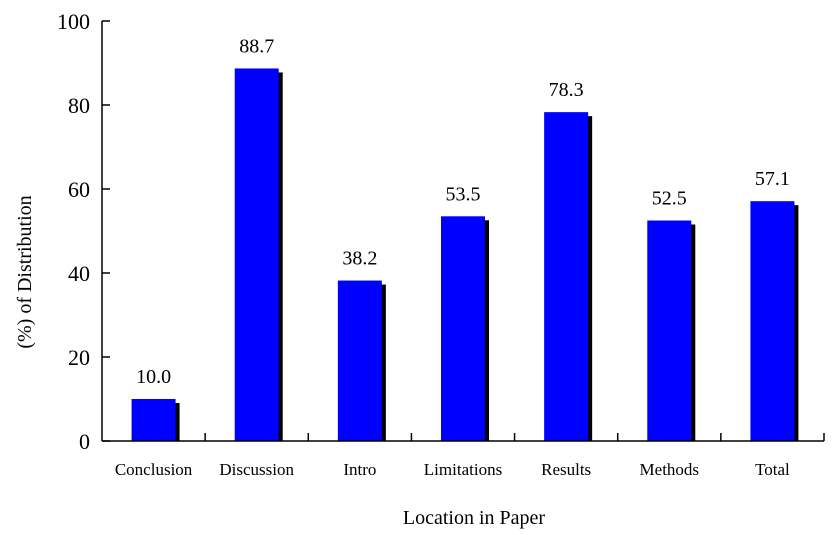  Describe the element at coordinates (256, 46) in the screenshot. I see `data-label: 88.7` at that location.